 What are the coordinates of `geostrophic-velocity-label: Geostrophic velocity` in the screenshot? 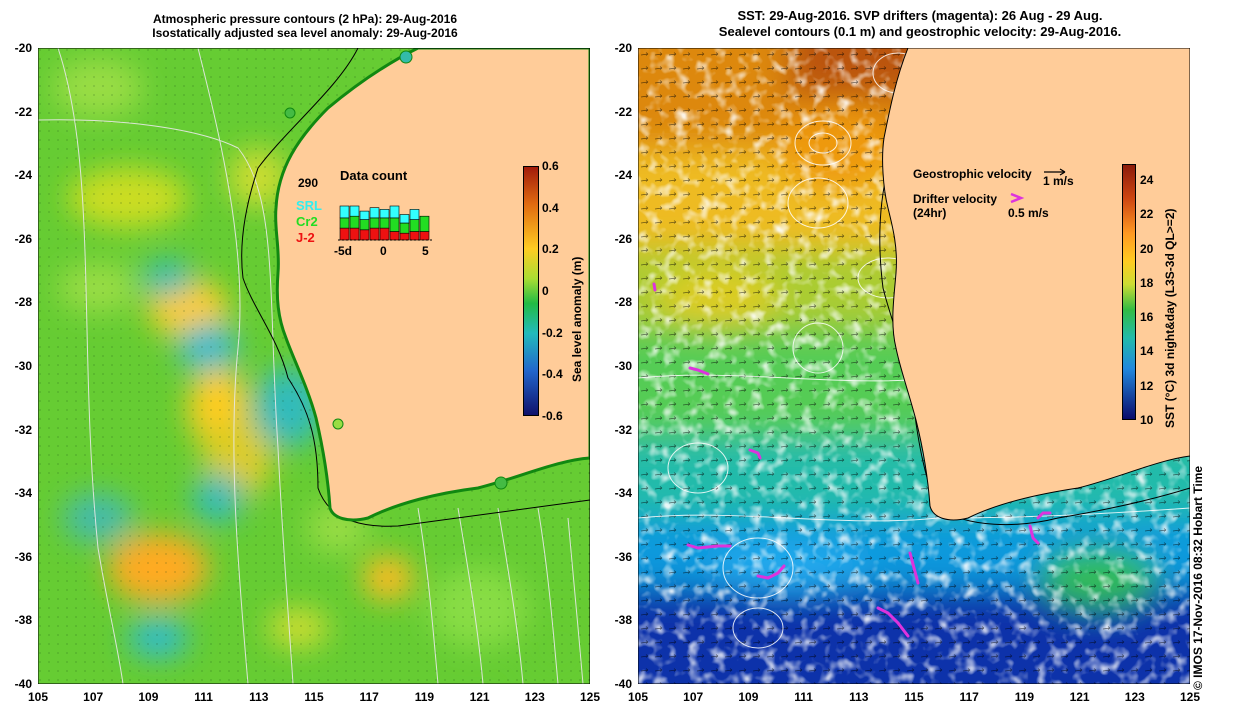 It's located at (972, 174).